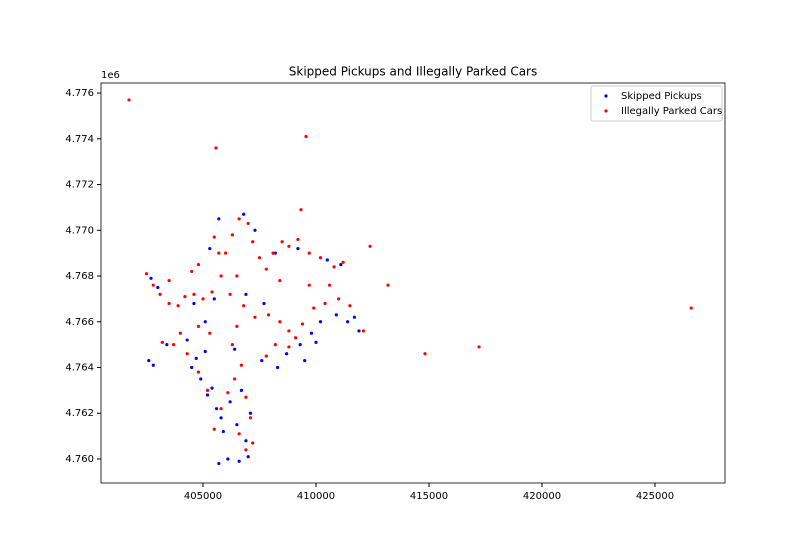 The image size is (806, 559). Describe the element at coordinates (79, 276) in the screenshot. I see `y-tick-label: 4.768` at that location.